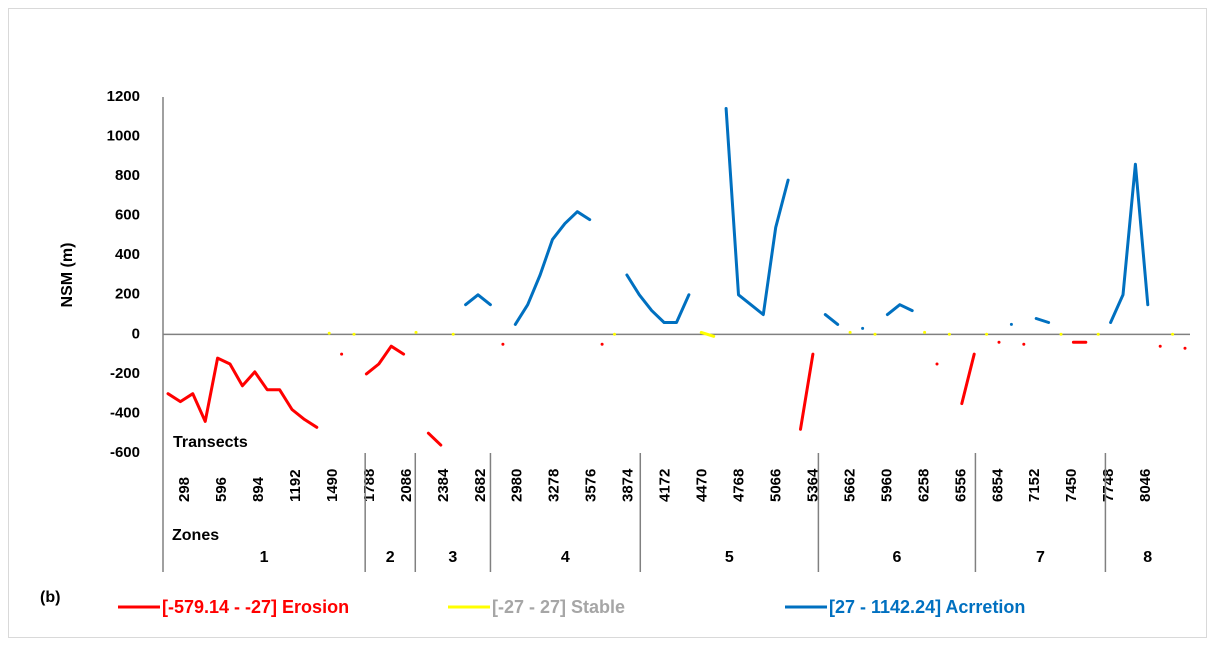  I want to click on y-axis-label: NSM (m), so click(67, 275).